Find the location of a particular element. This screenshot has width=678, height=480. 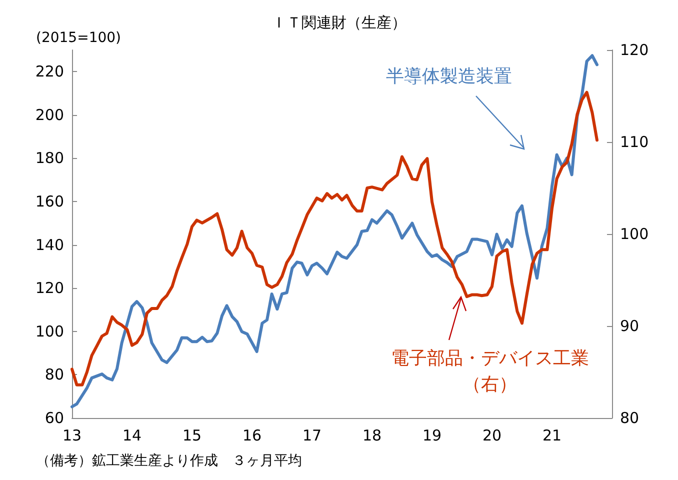

y-tick-label: 140 is located at coordinates (49, 245).